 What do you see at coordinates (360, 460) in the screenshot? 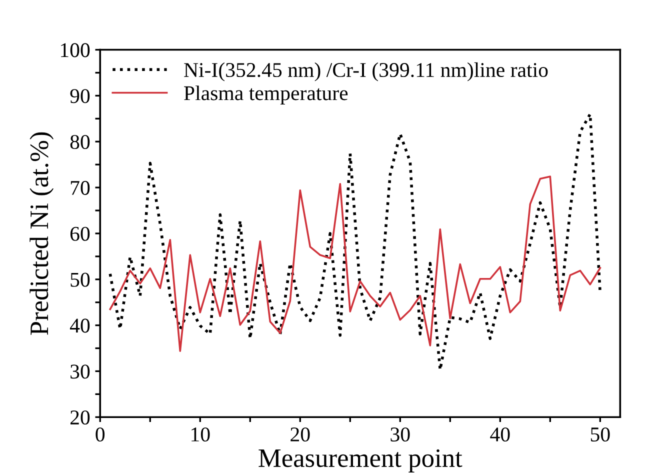
I see `x-axis-title: Measurement point` at bounding box center [360, 460].